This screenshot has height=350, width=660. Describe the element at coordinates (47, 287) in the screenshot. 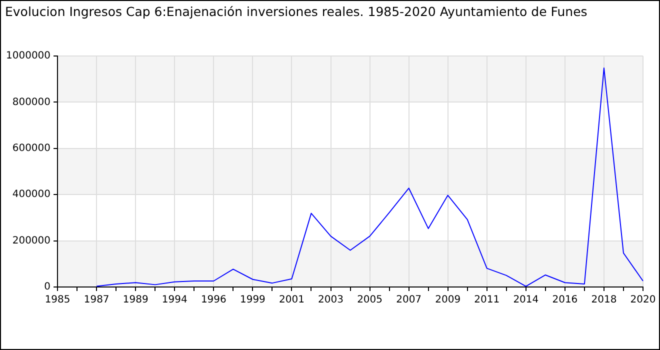

I see `y-tick-label: 0` at that location.